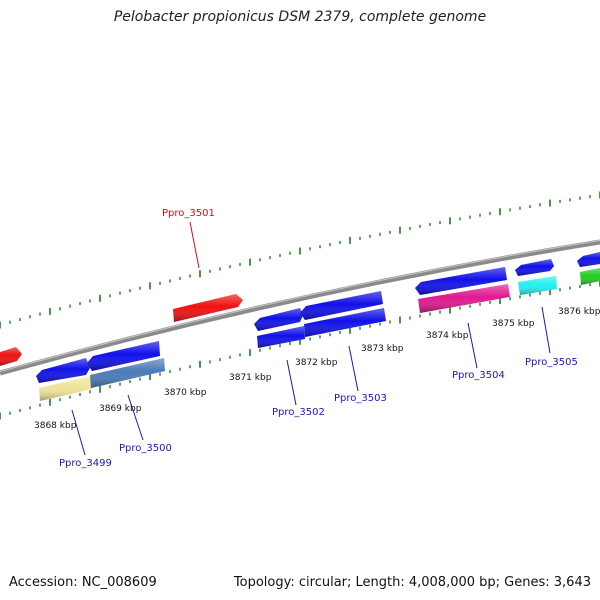  Describe the element at coordinates (461, 281) in the screenshot. I see `gene-ppro-3504-forward` at that location.